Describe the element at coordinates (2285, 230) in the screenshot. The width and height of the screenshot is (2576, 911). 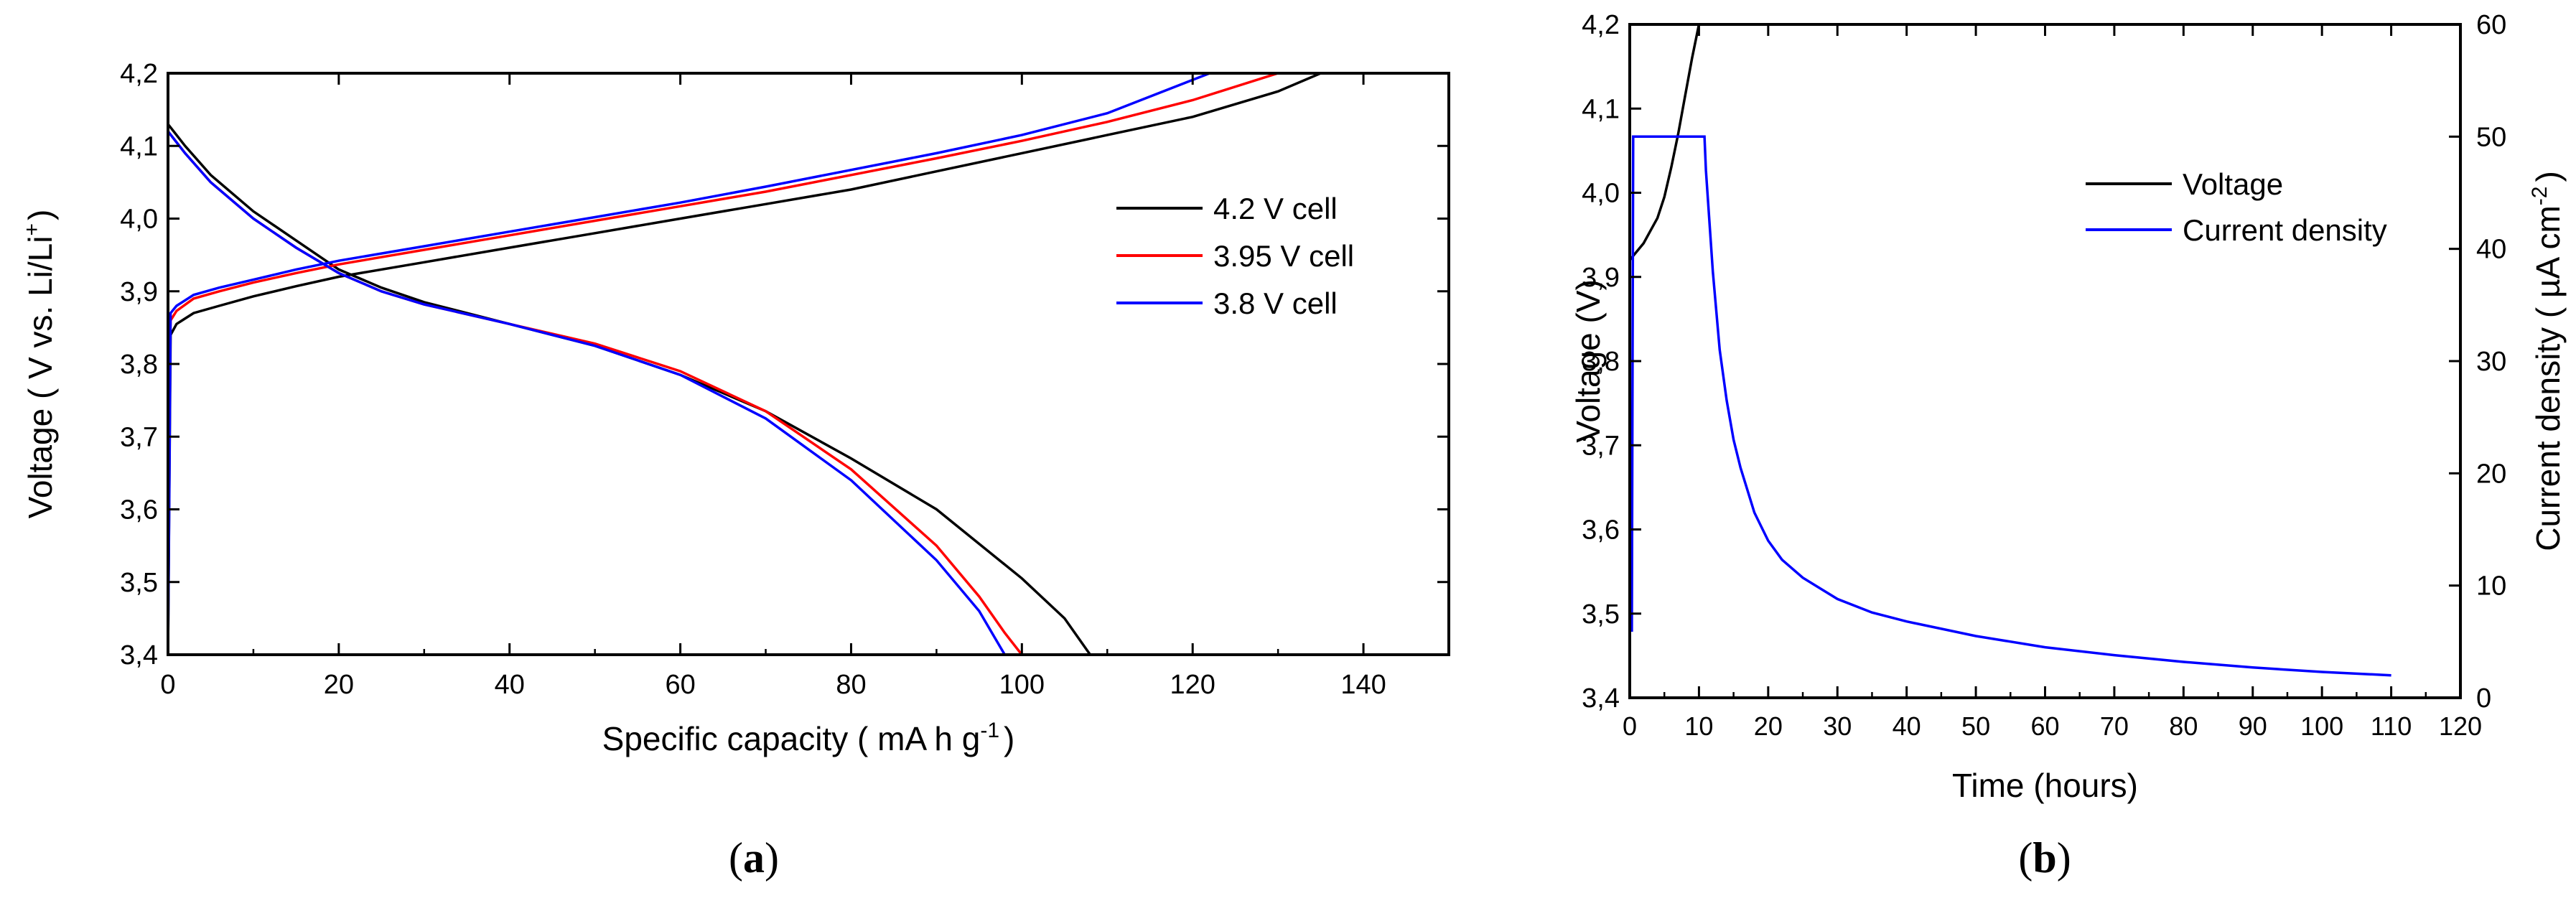
I see `legend-label: Current density` at that location.